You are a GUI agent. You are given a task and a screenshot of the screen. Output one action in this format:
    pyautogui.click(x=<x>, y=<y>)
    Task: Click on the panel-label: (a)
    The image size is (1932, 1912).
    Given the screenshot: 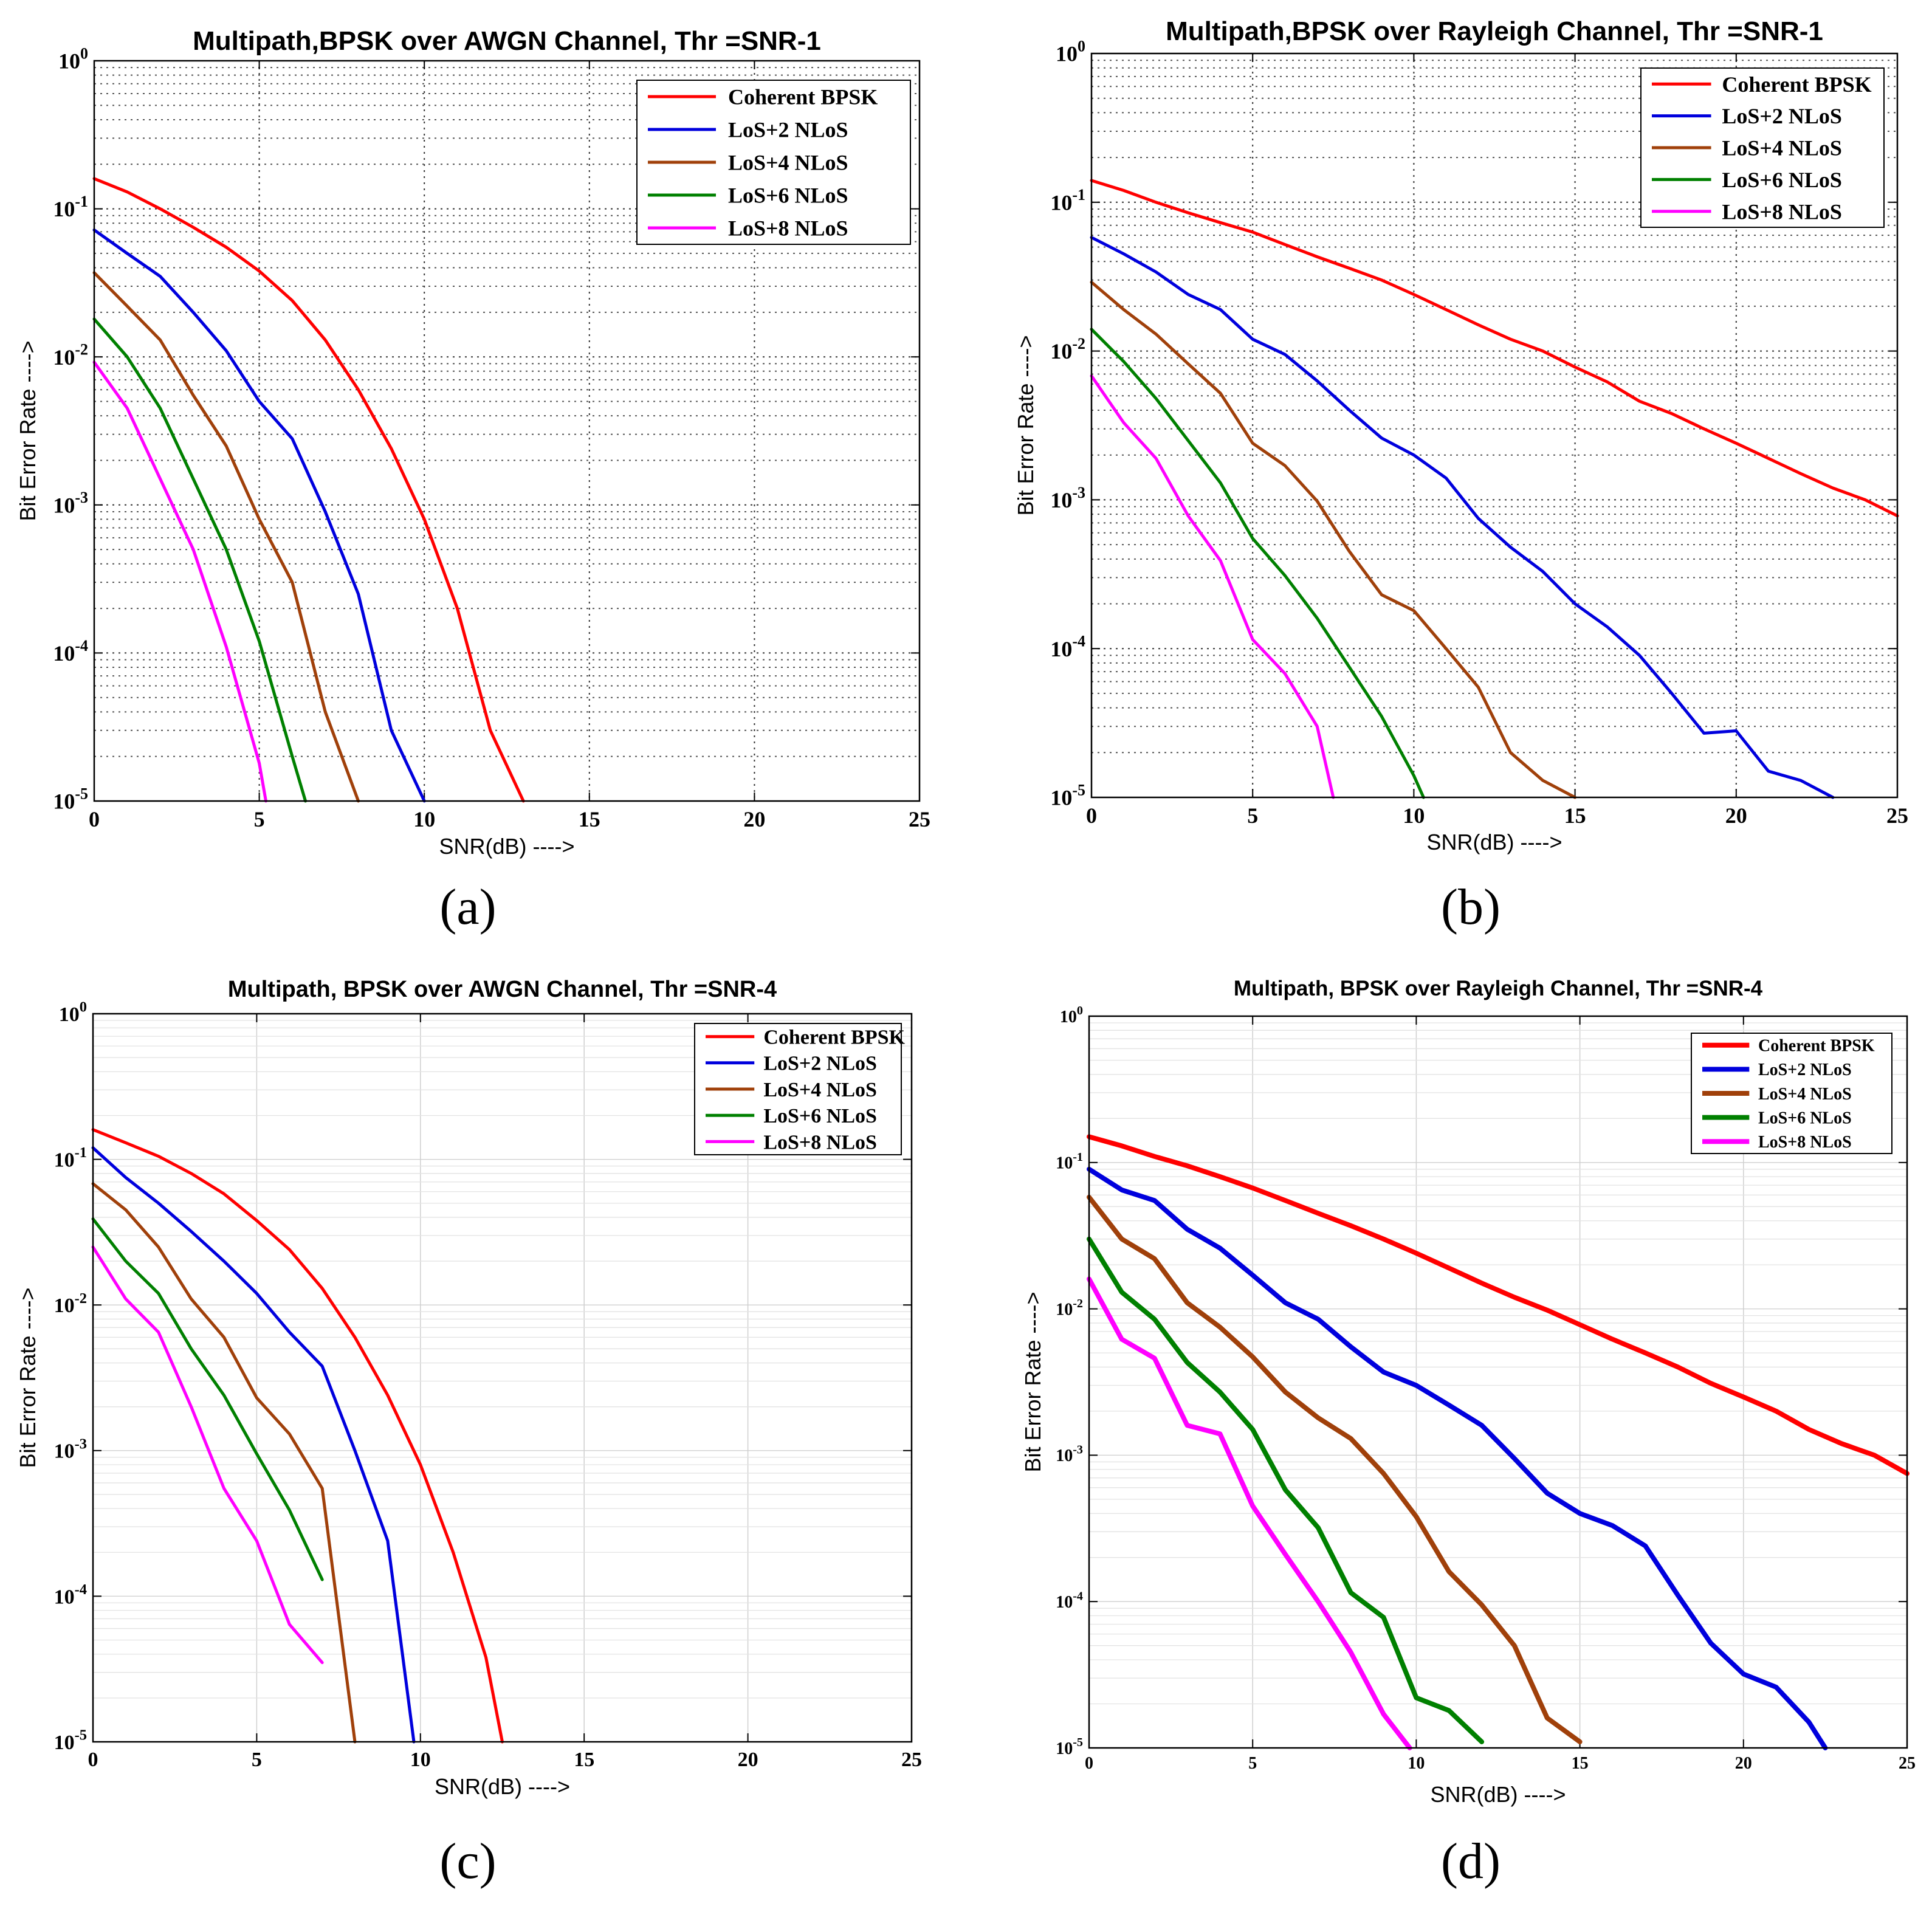 What is the action you would take?
    pyautogui.click(x=468, y=907)
    